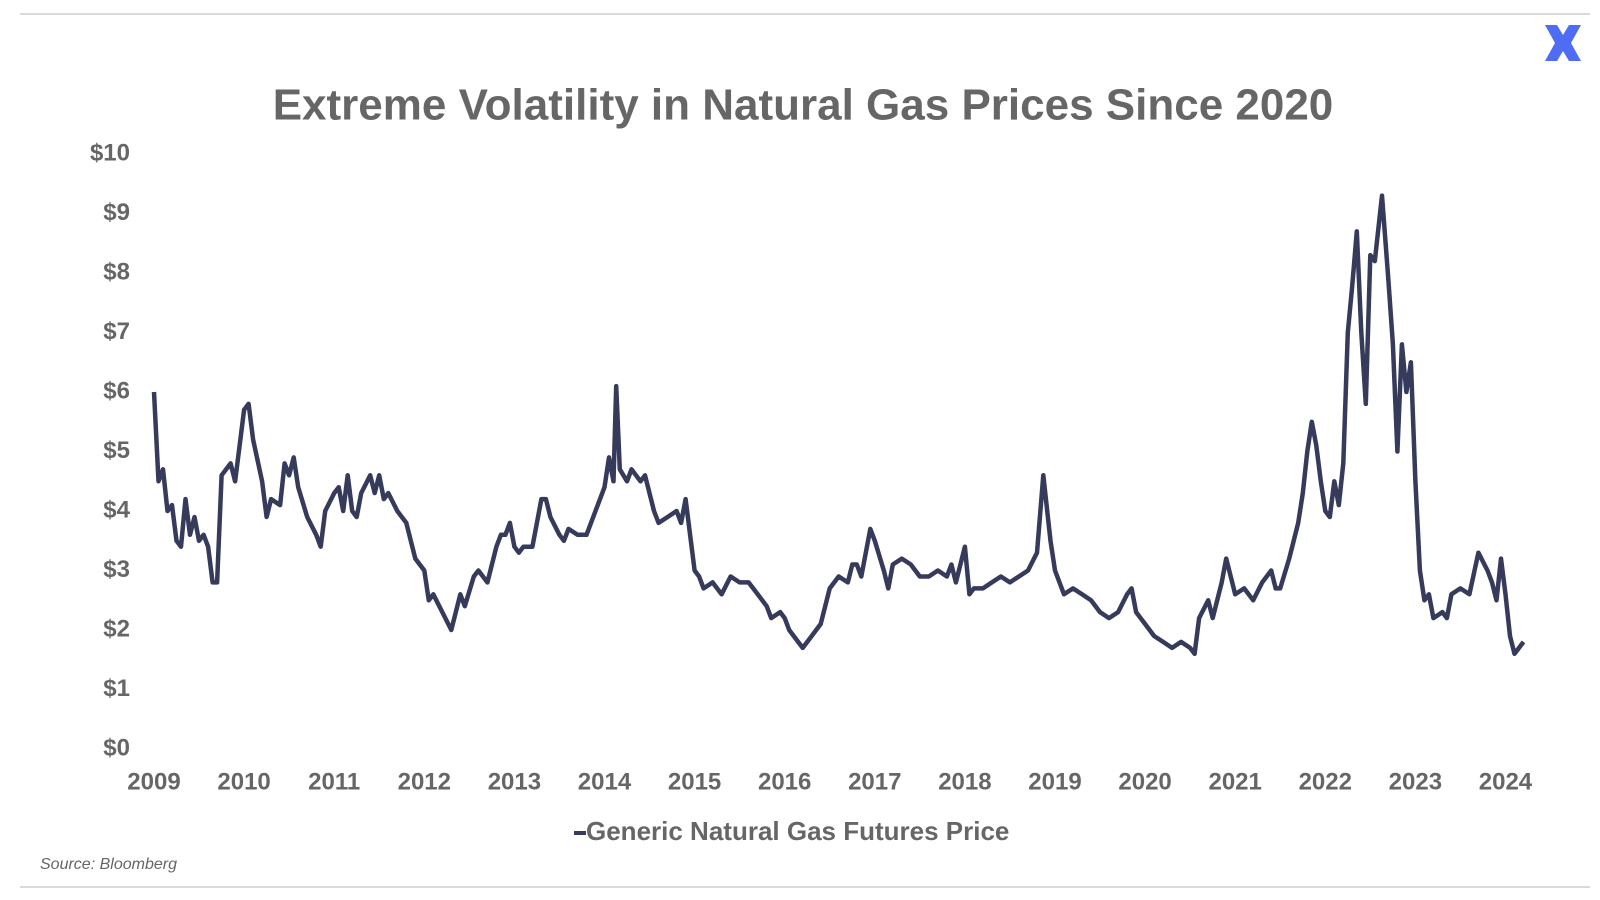 Image resolution: width=1600 pixels, height=900 pixels. What do you see at coordinates (116, 688) in the screenshot?
I see `y-tick-label: $1` at bounding box center [116, 688].